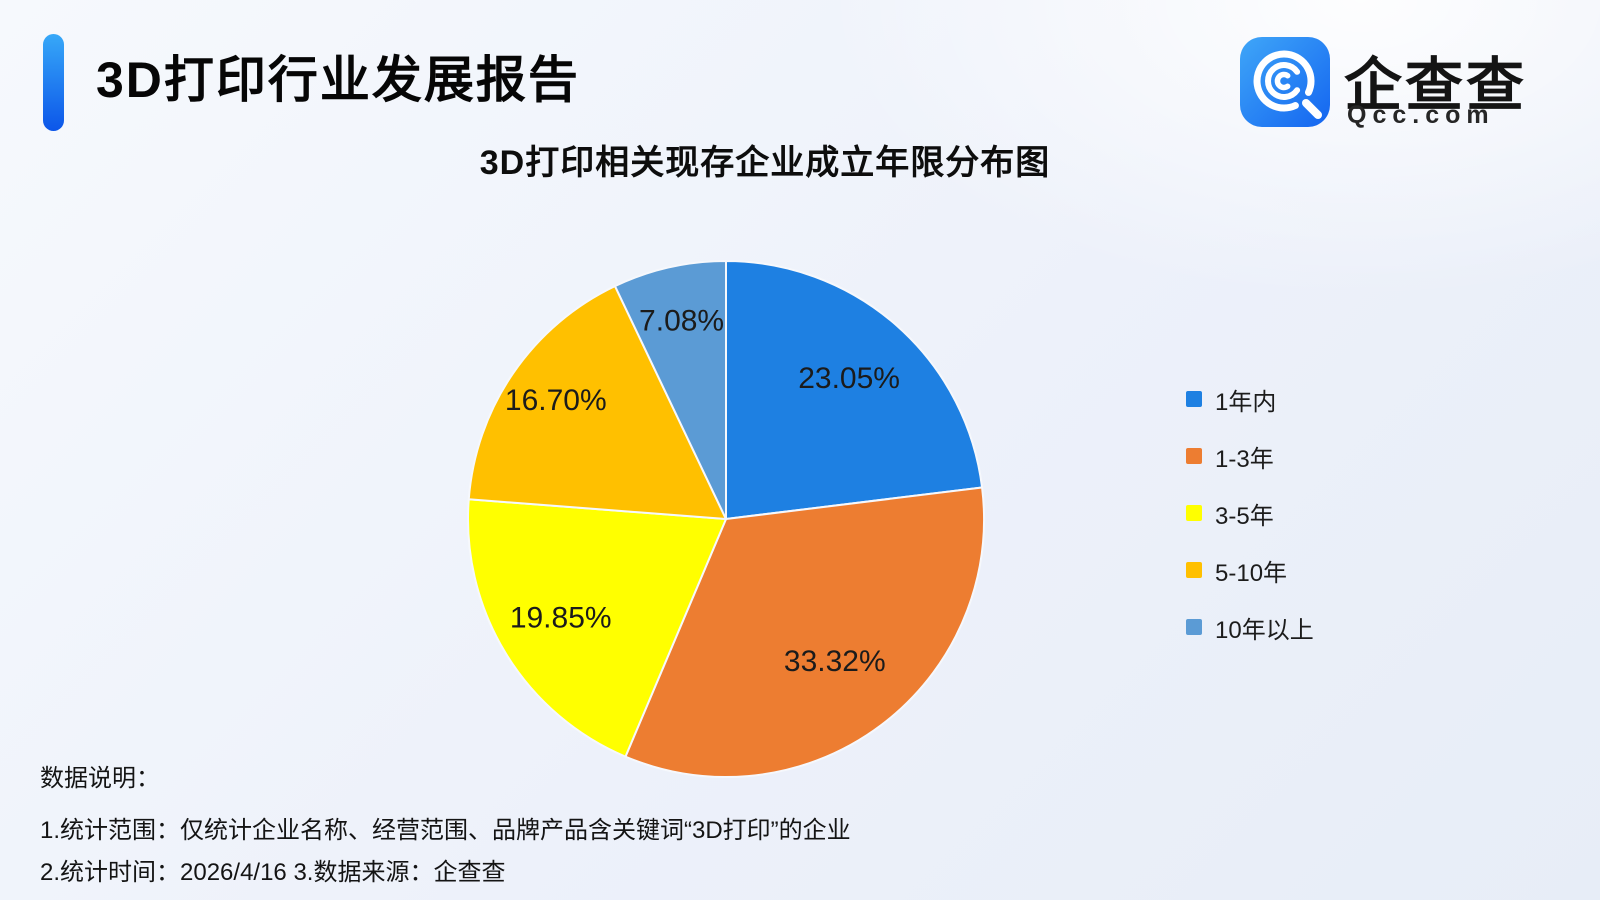 This screenshot has width=1600, height=900. Describe the element at coordinates (53, 82) in the screenshot. I see `title-accent-bar` at that location.